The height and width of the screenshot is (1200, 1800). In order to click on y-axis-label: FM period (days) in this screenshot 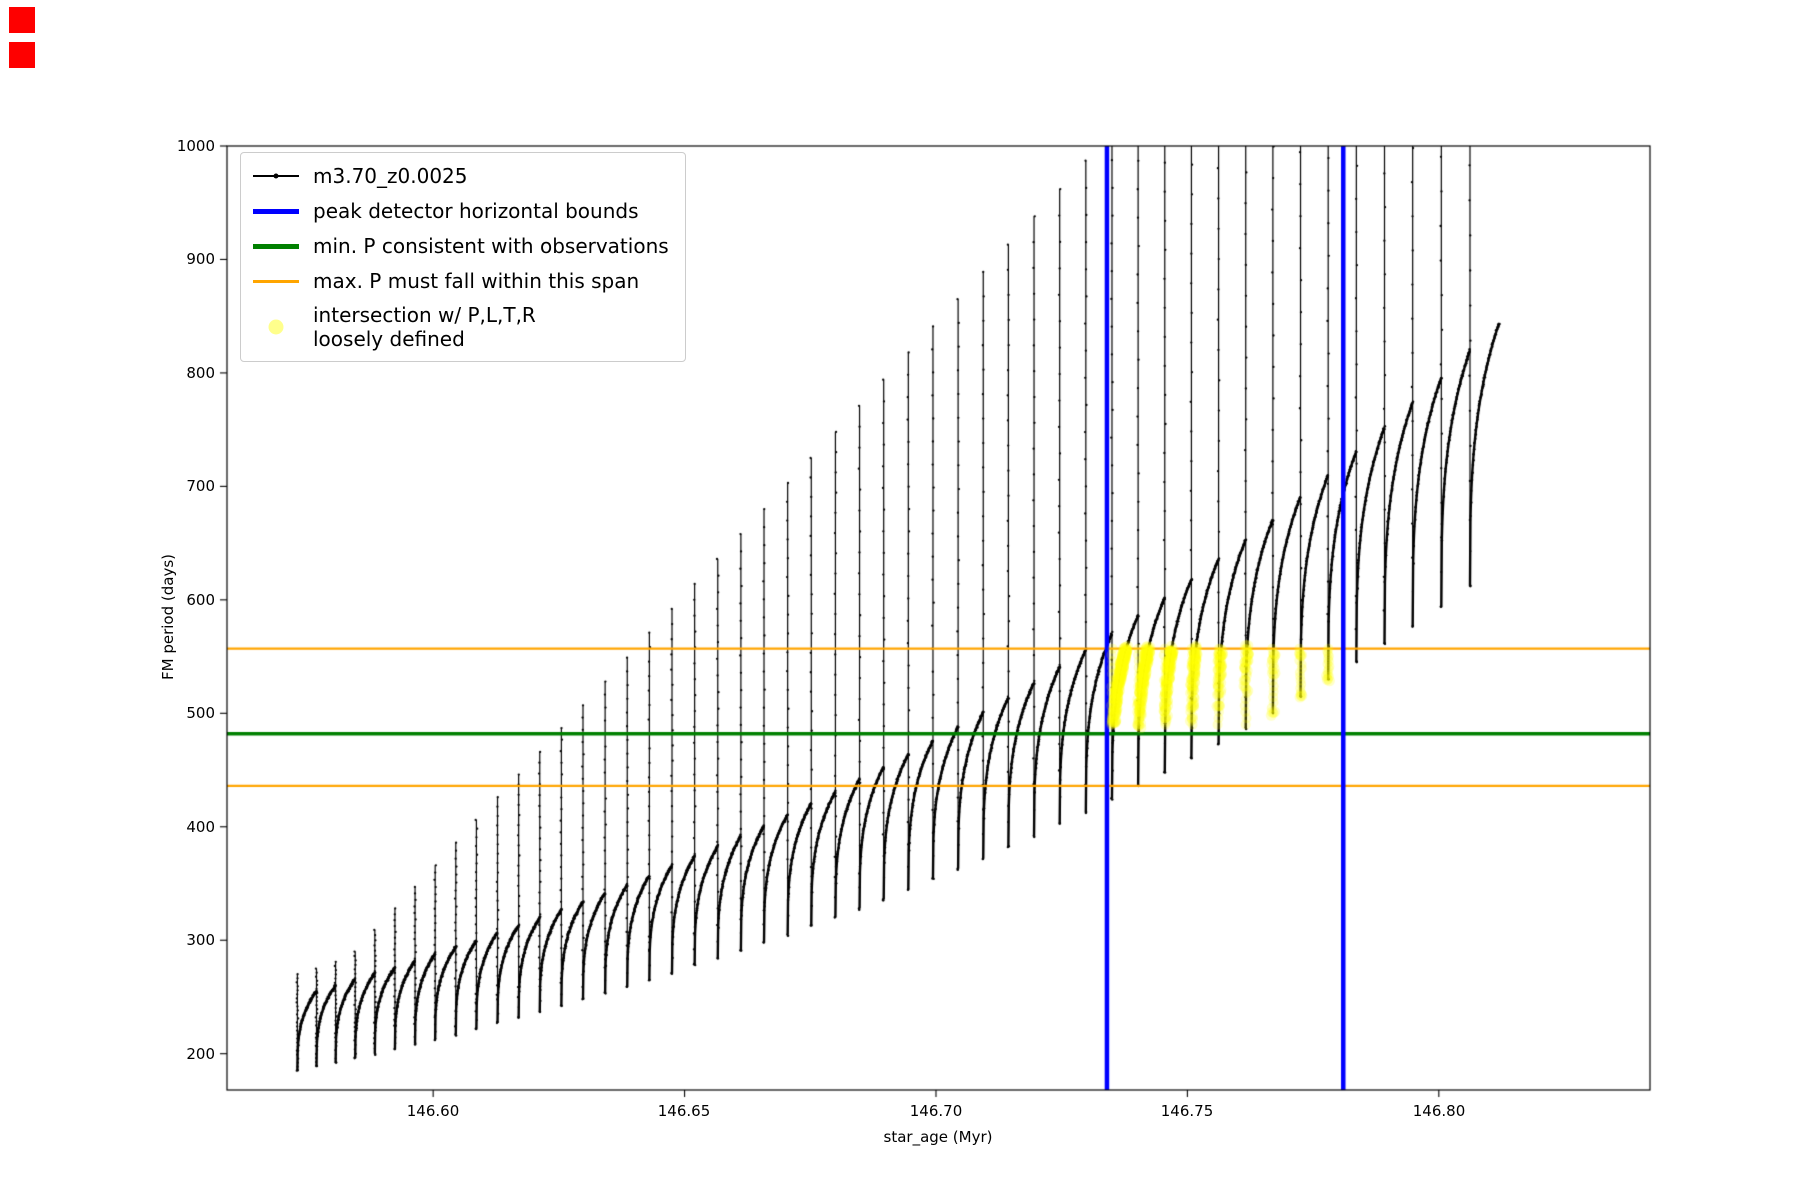, I will do `click(168, 617)`.